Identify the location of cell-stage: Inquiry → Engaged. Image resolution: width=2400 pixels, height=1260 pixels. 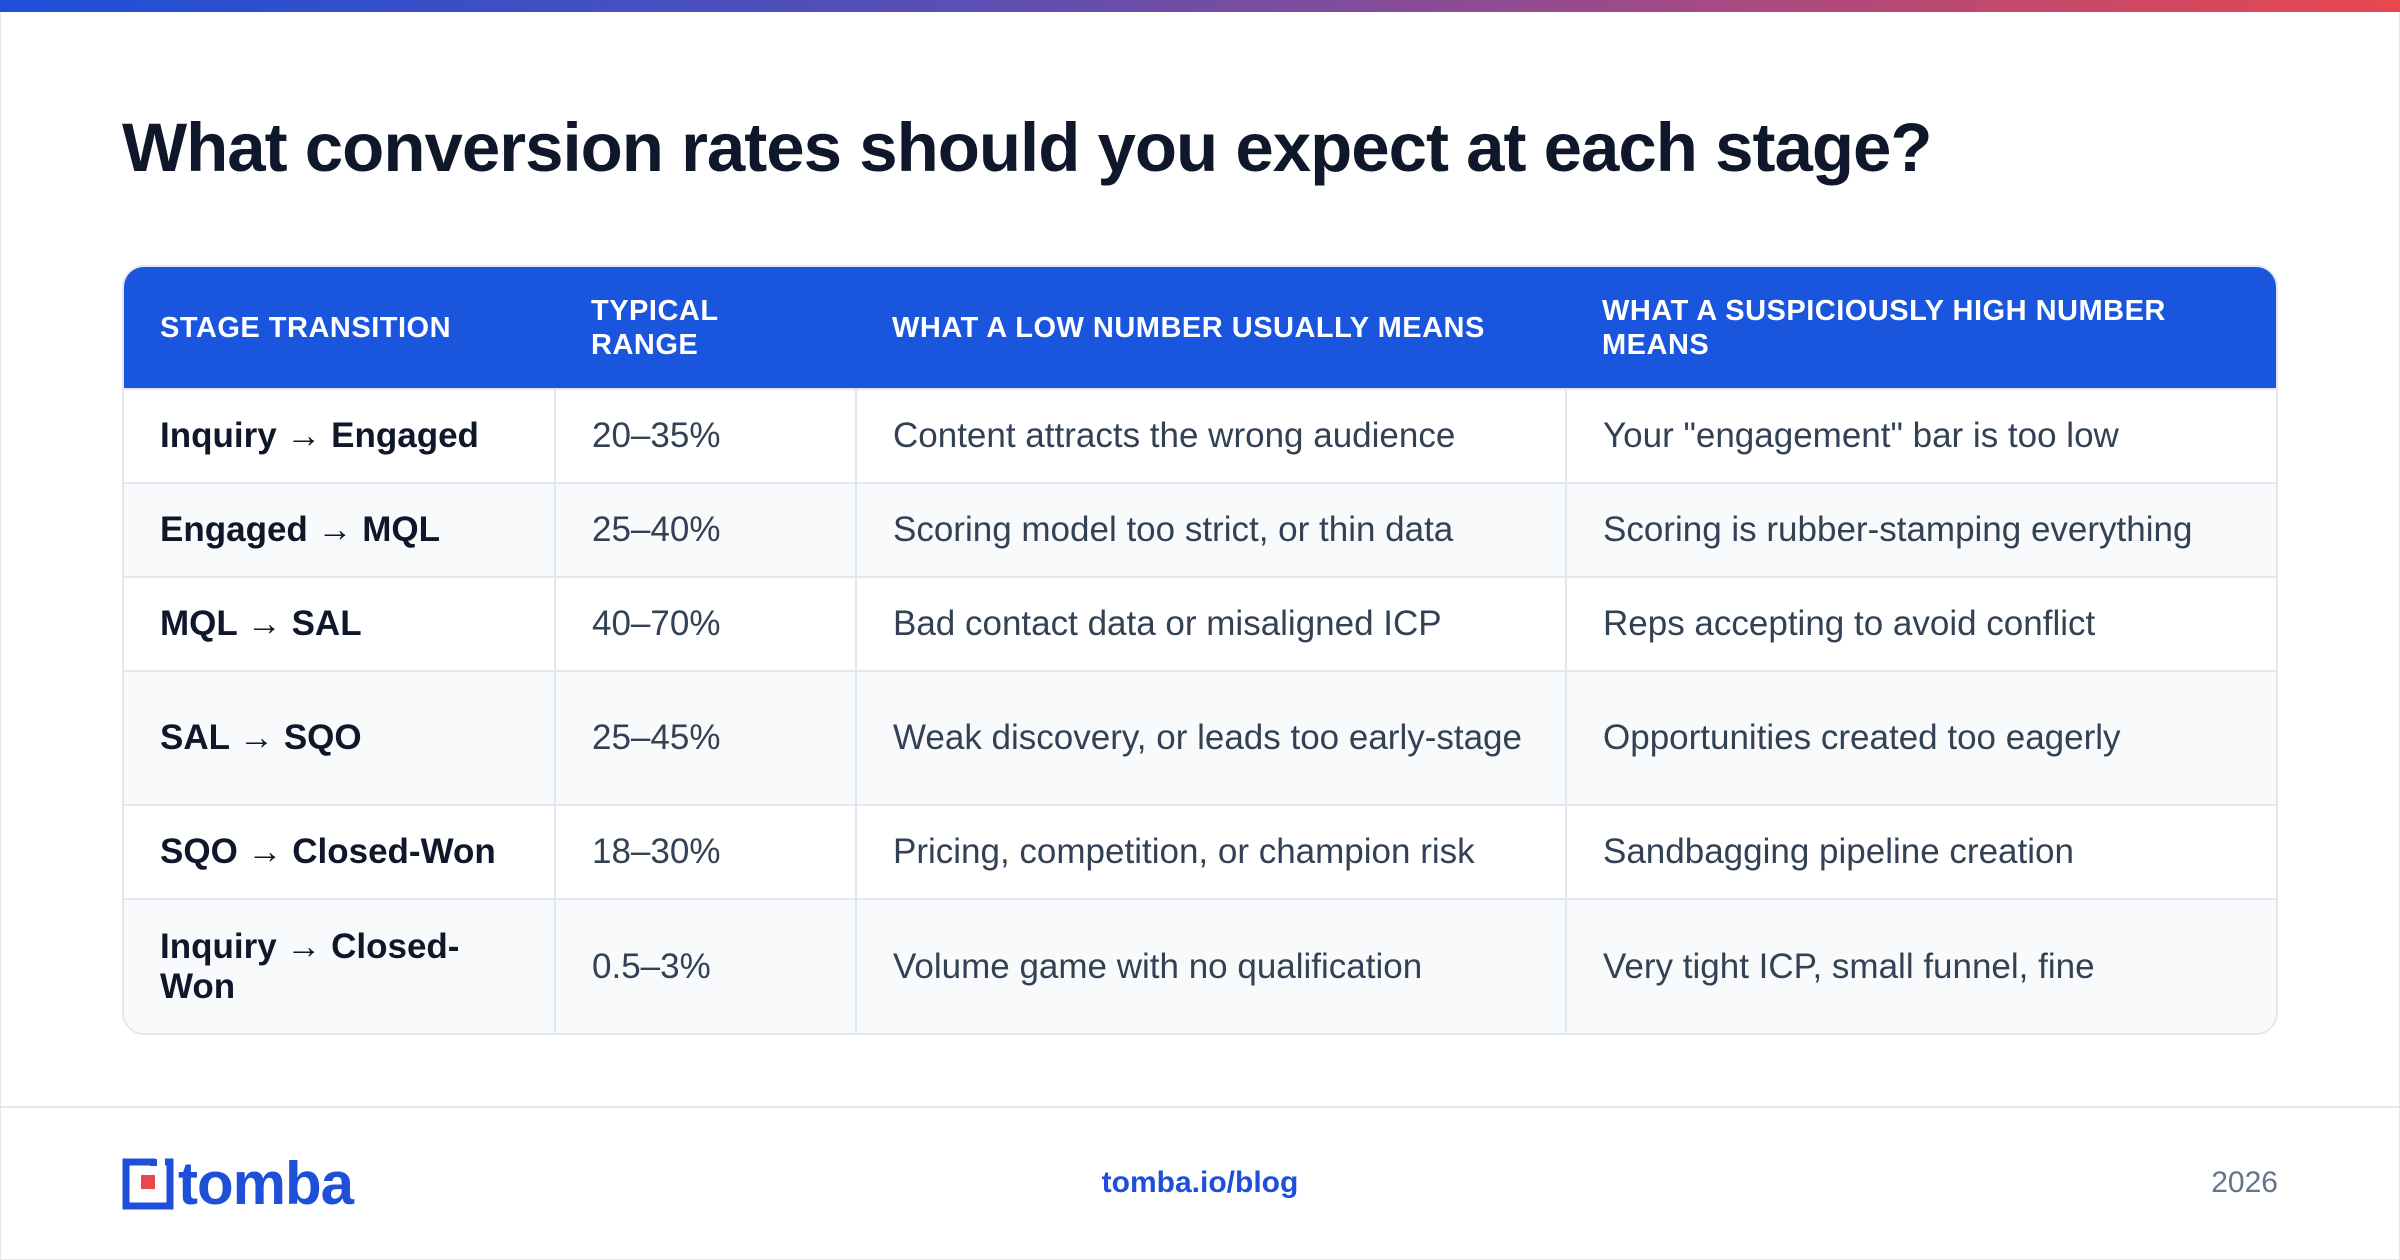
(319, 435).